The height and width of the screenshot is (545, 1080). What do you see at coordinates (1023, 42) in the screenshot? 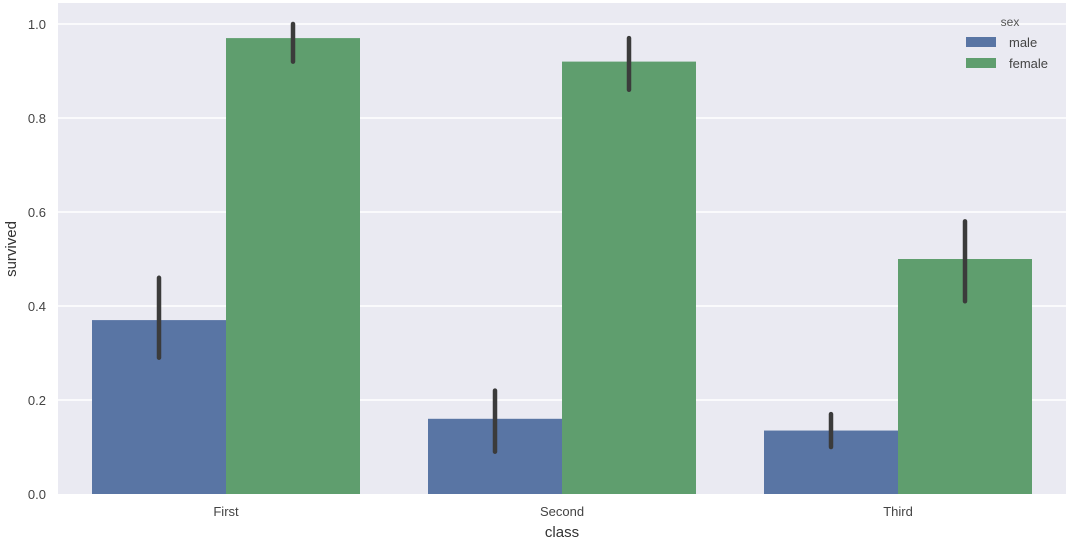
I see `legend-label-male: male` at bounding box center [1023, 42].